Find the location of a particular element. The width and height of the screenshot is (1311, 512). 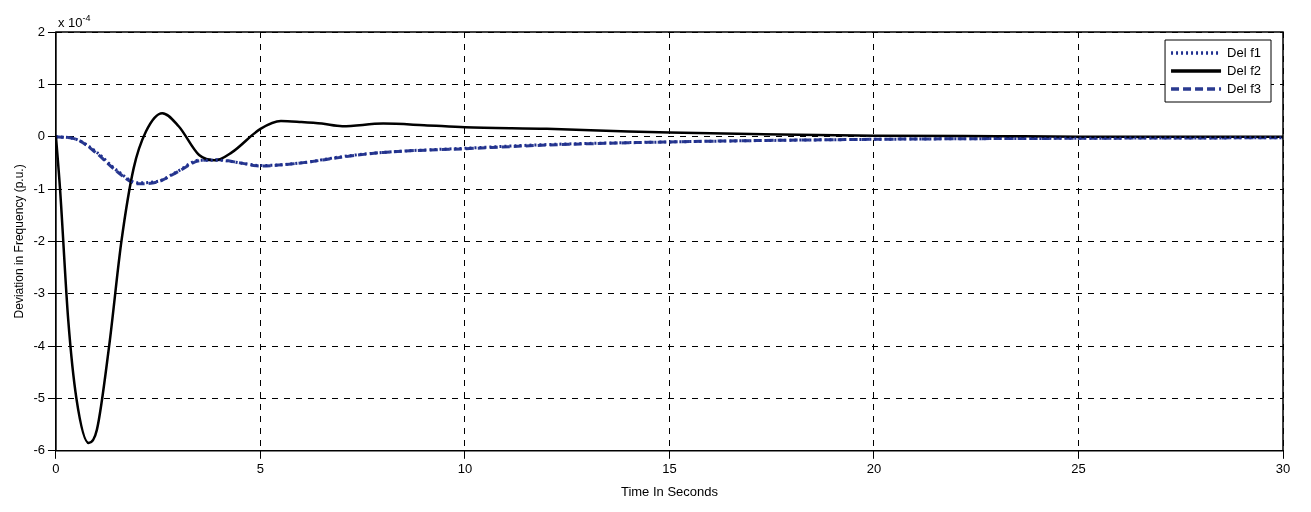

x-tick-label: 15 is located at coordinates (669, 469).